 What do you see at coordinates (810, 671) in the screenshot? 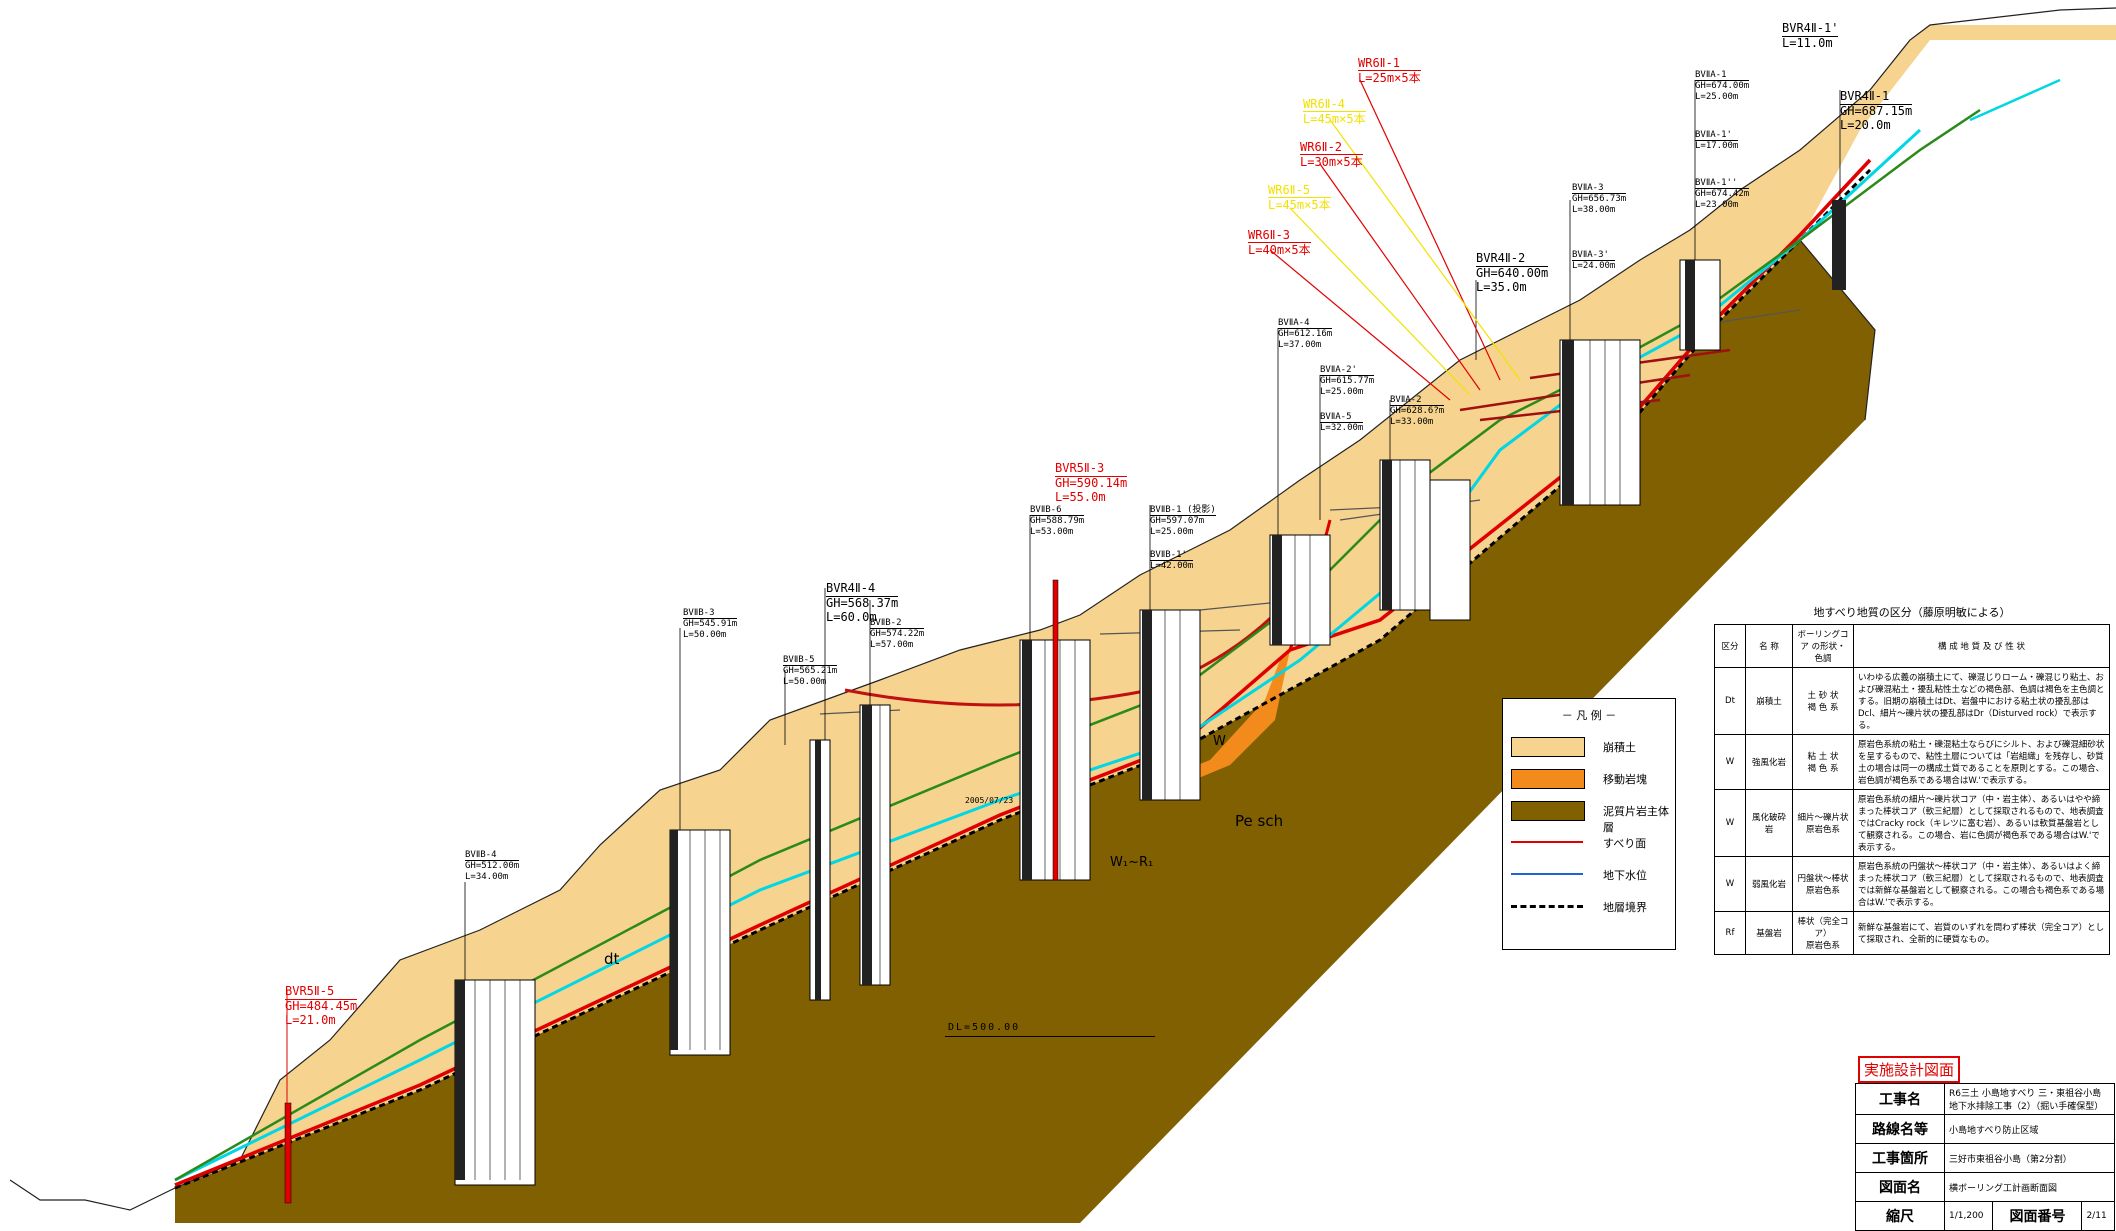
I see `borehole-label-bv2b-5: BVⅡB-5 GH=565.21m L=50.00m` at bounding box center [810, 671].